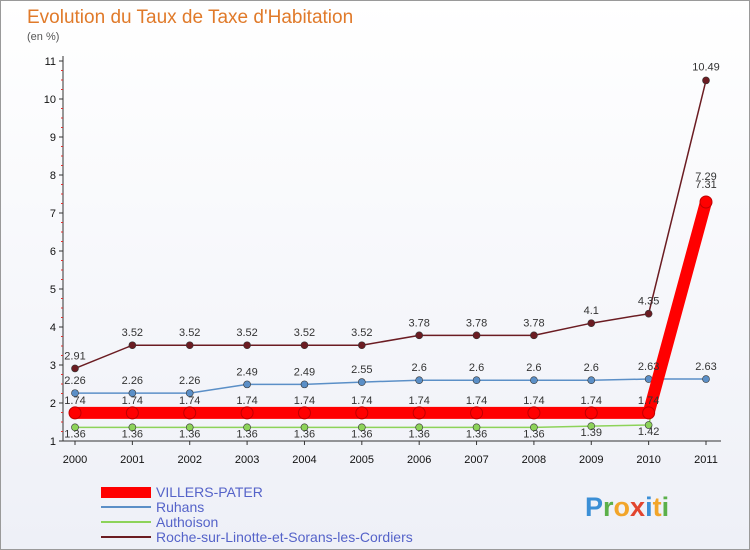  What do you see at coordinates (361, 370) in the screenshot?
I see `data-label: 2.55` at bounding box center [361, 370].